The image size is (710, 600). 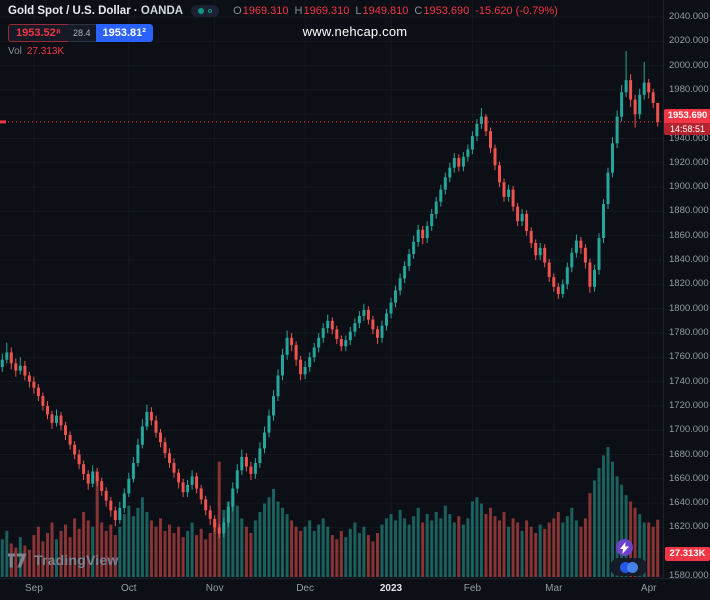 What do you see at coordinates (689, 478) in the screenshot?
I see `price-axis-label: 1660.000` at bounding box center [689, 478].